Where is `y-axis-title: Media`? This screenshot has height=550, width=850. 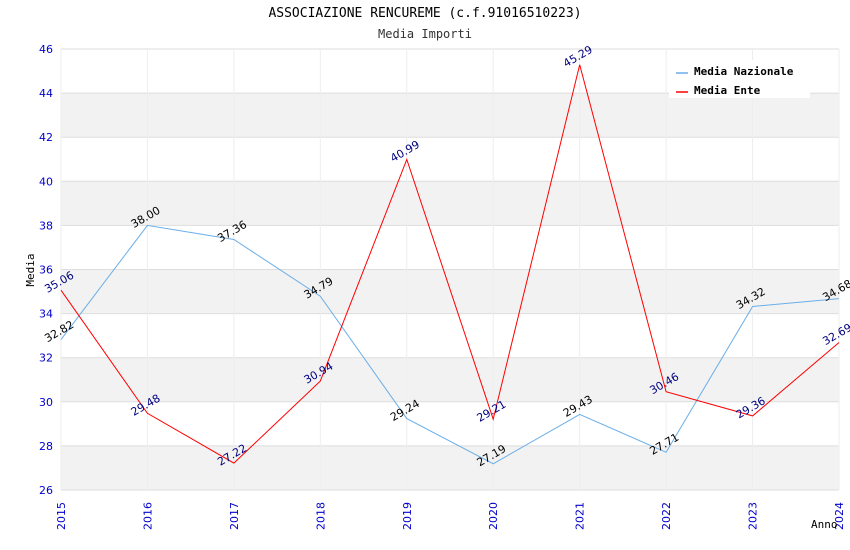
y-axis-title: Media is located at coordinates (30, 269).